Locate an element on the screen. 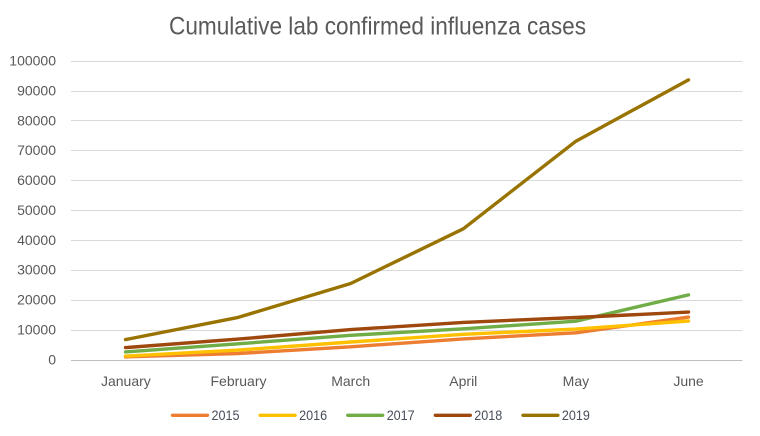 The height and width of the screenshot is (436, 760). svg-text: January is located at coordinates (126, 381).